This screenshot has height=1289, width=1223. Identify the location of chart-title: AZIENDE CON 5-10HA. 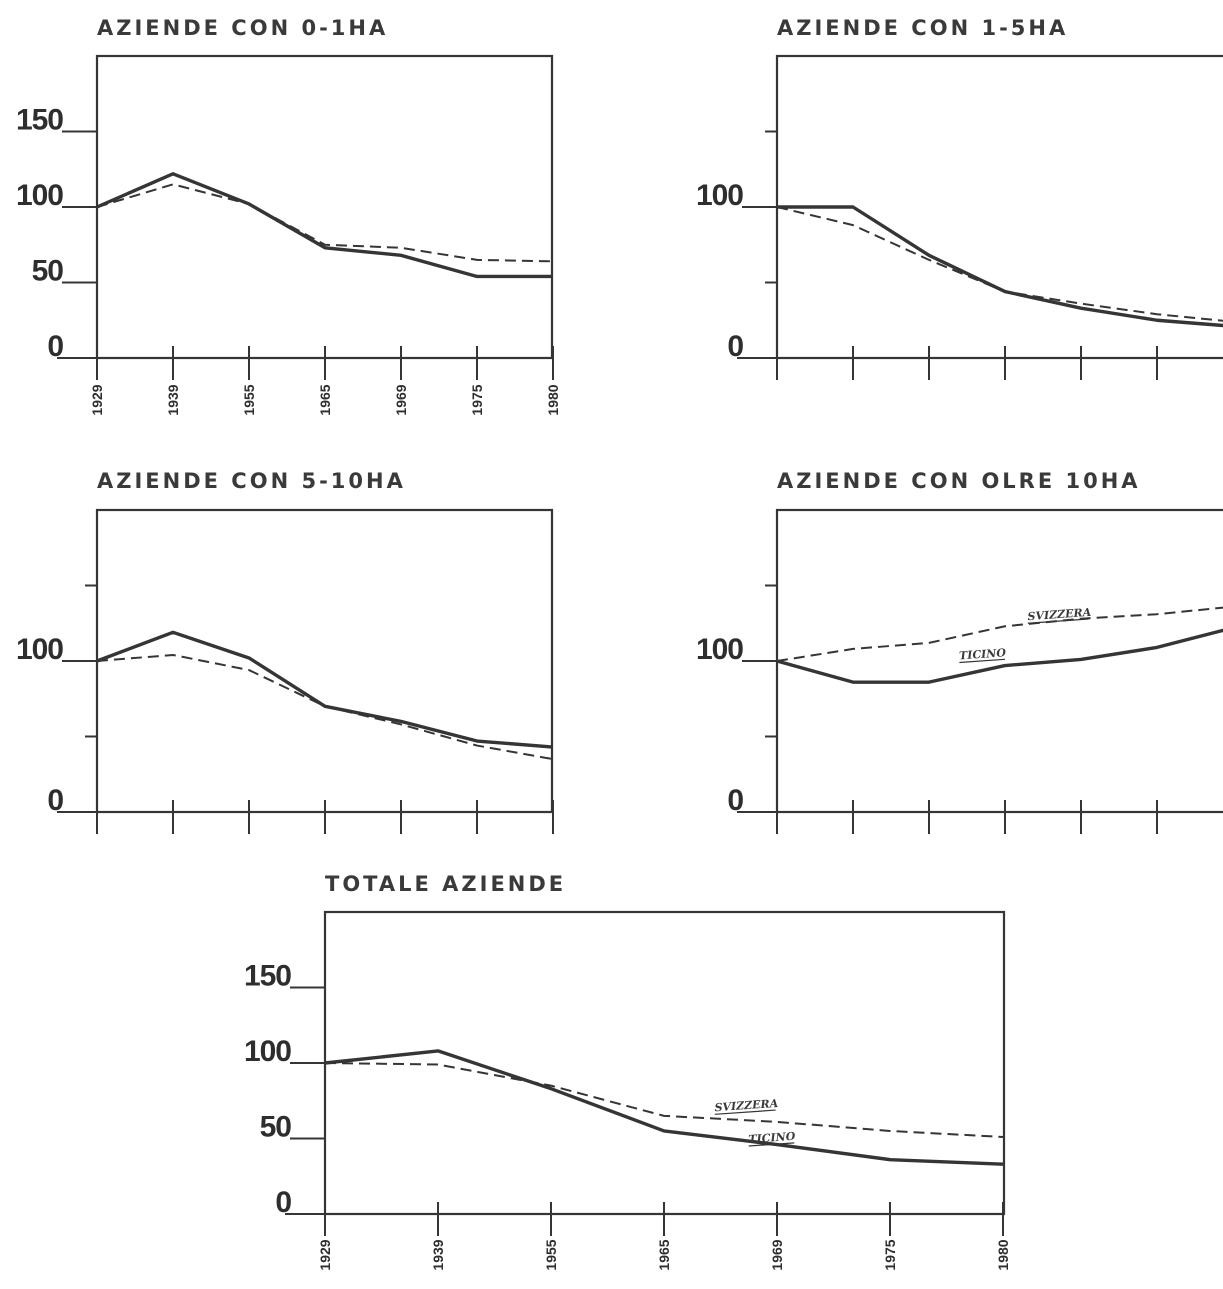
(251, 481).